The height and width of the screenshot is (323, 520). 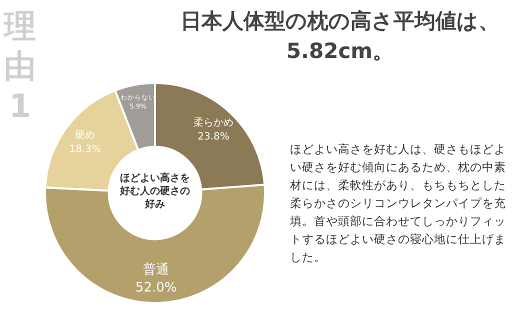 I want to click on text: ほどよい高さを好む人の硬さの好み, so click(x=155, y=191).